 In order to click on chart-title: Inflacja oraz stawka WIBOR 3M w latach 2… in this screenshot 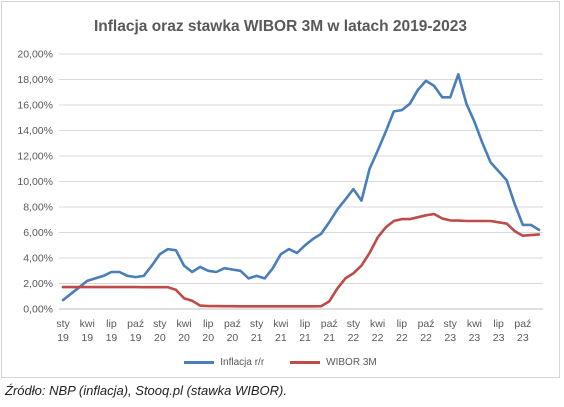, I will do `click(280, 26)`.